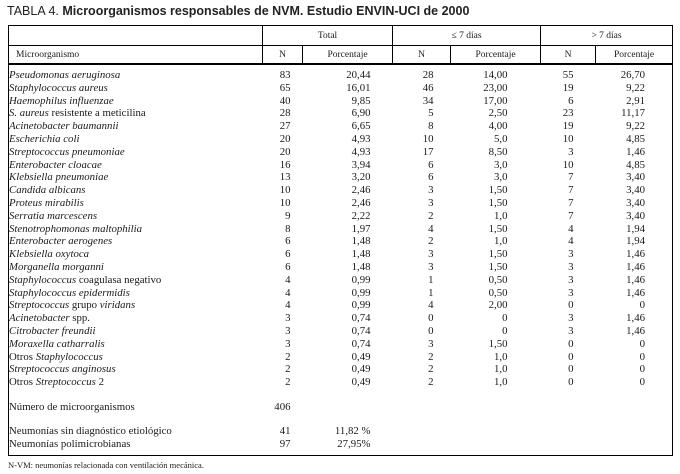  Describe the element at coordinates (285, 126) in the screenshot. I see `total-n-cell: 27` at that location.